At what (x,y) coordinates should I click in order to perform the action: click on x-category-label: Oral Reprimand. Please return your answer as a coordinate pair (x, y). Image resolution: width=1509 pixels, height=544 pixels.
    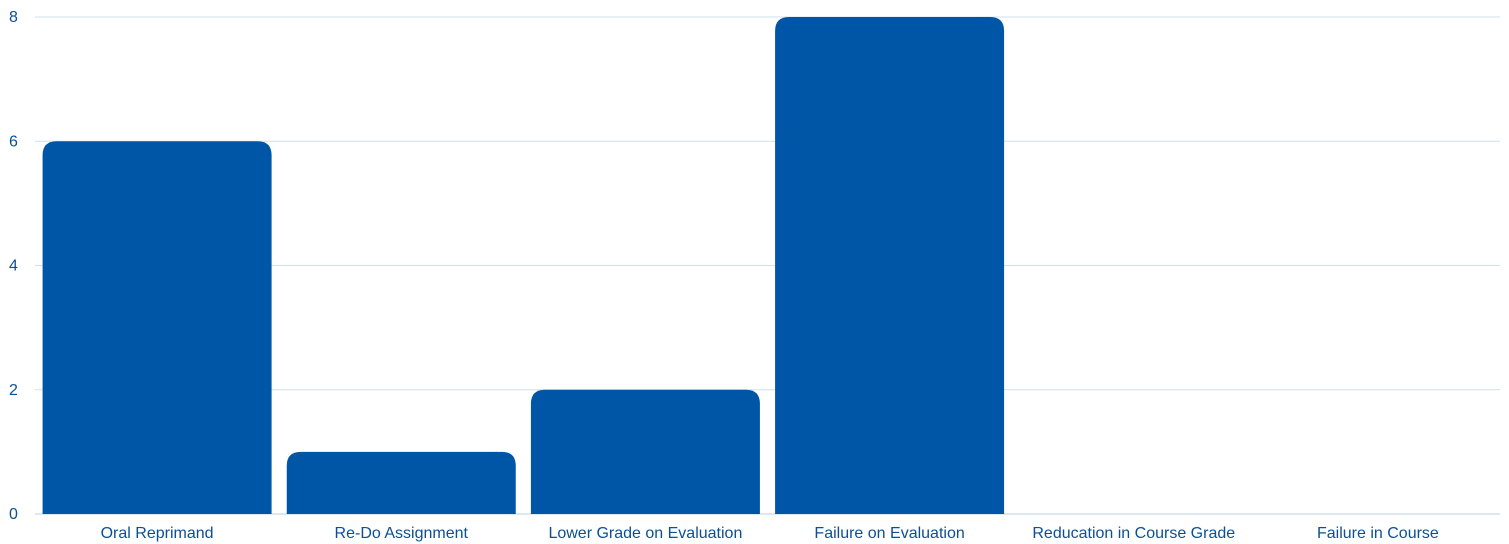
    Looking at the image, I should click on (157, 533).